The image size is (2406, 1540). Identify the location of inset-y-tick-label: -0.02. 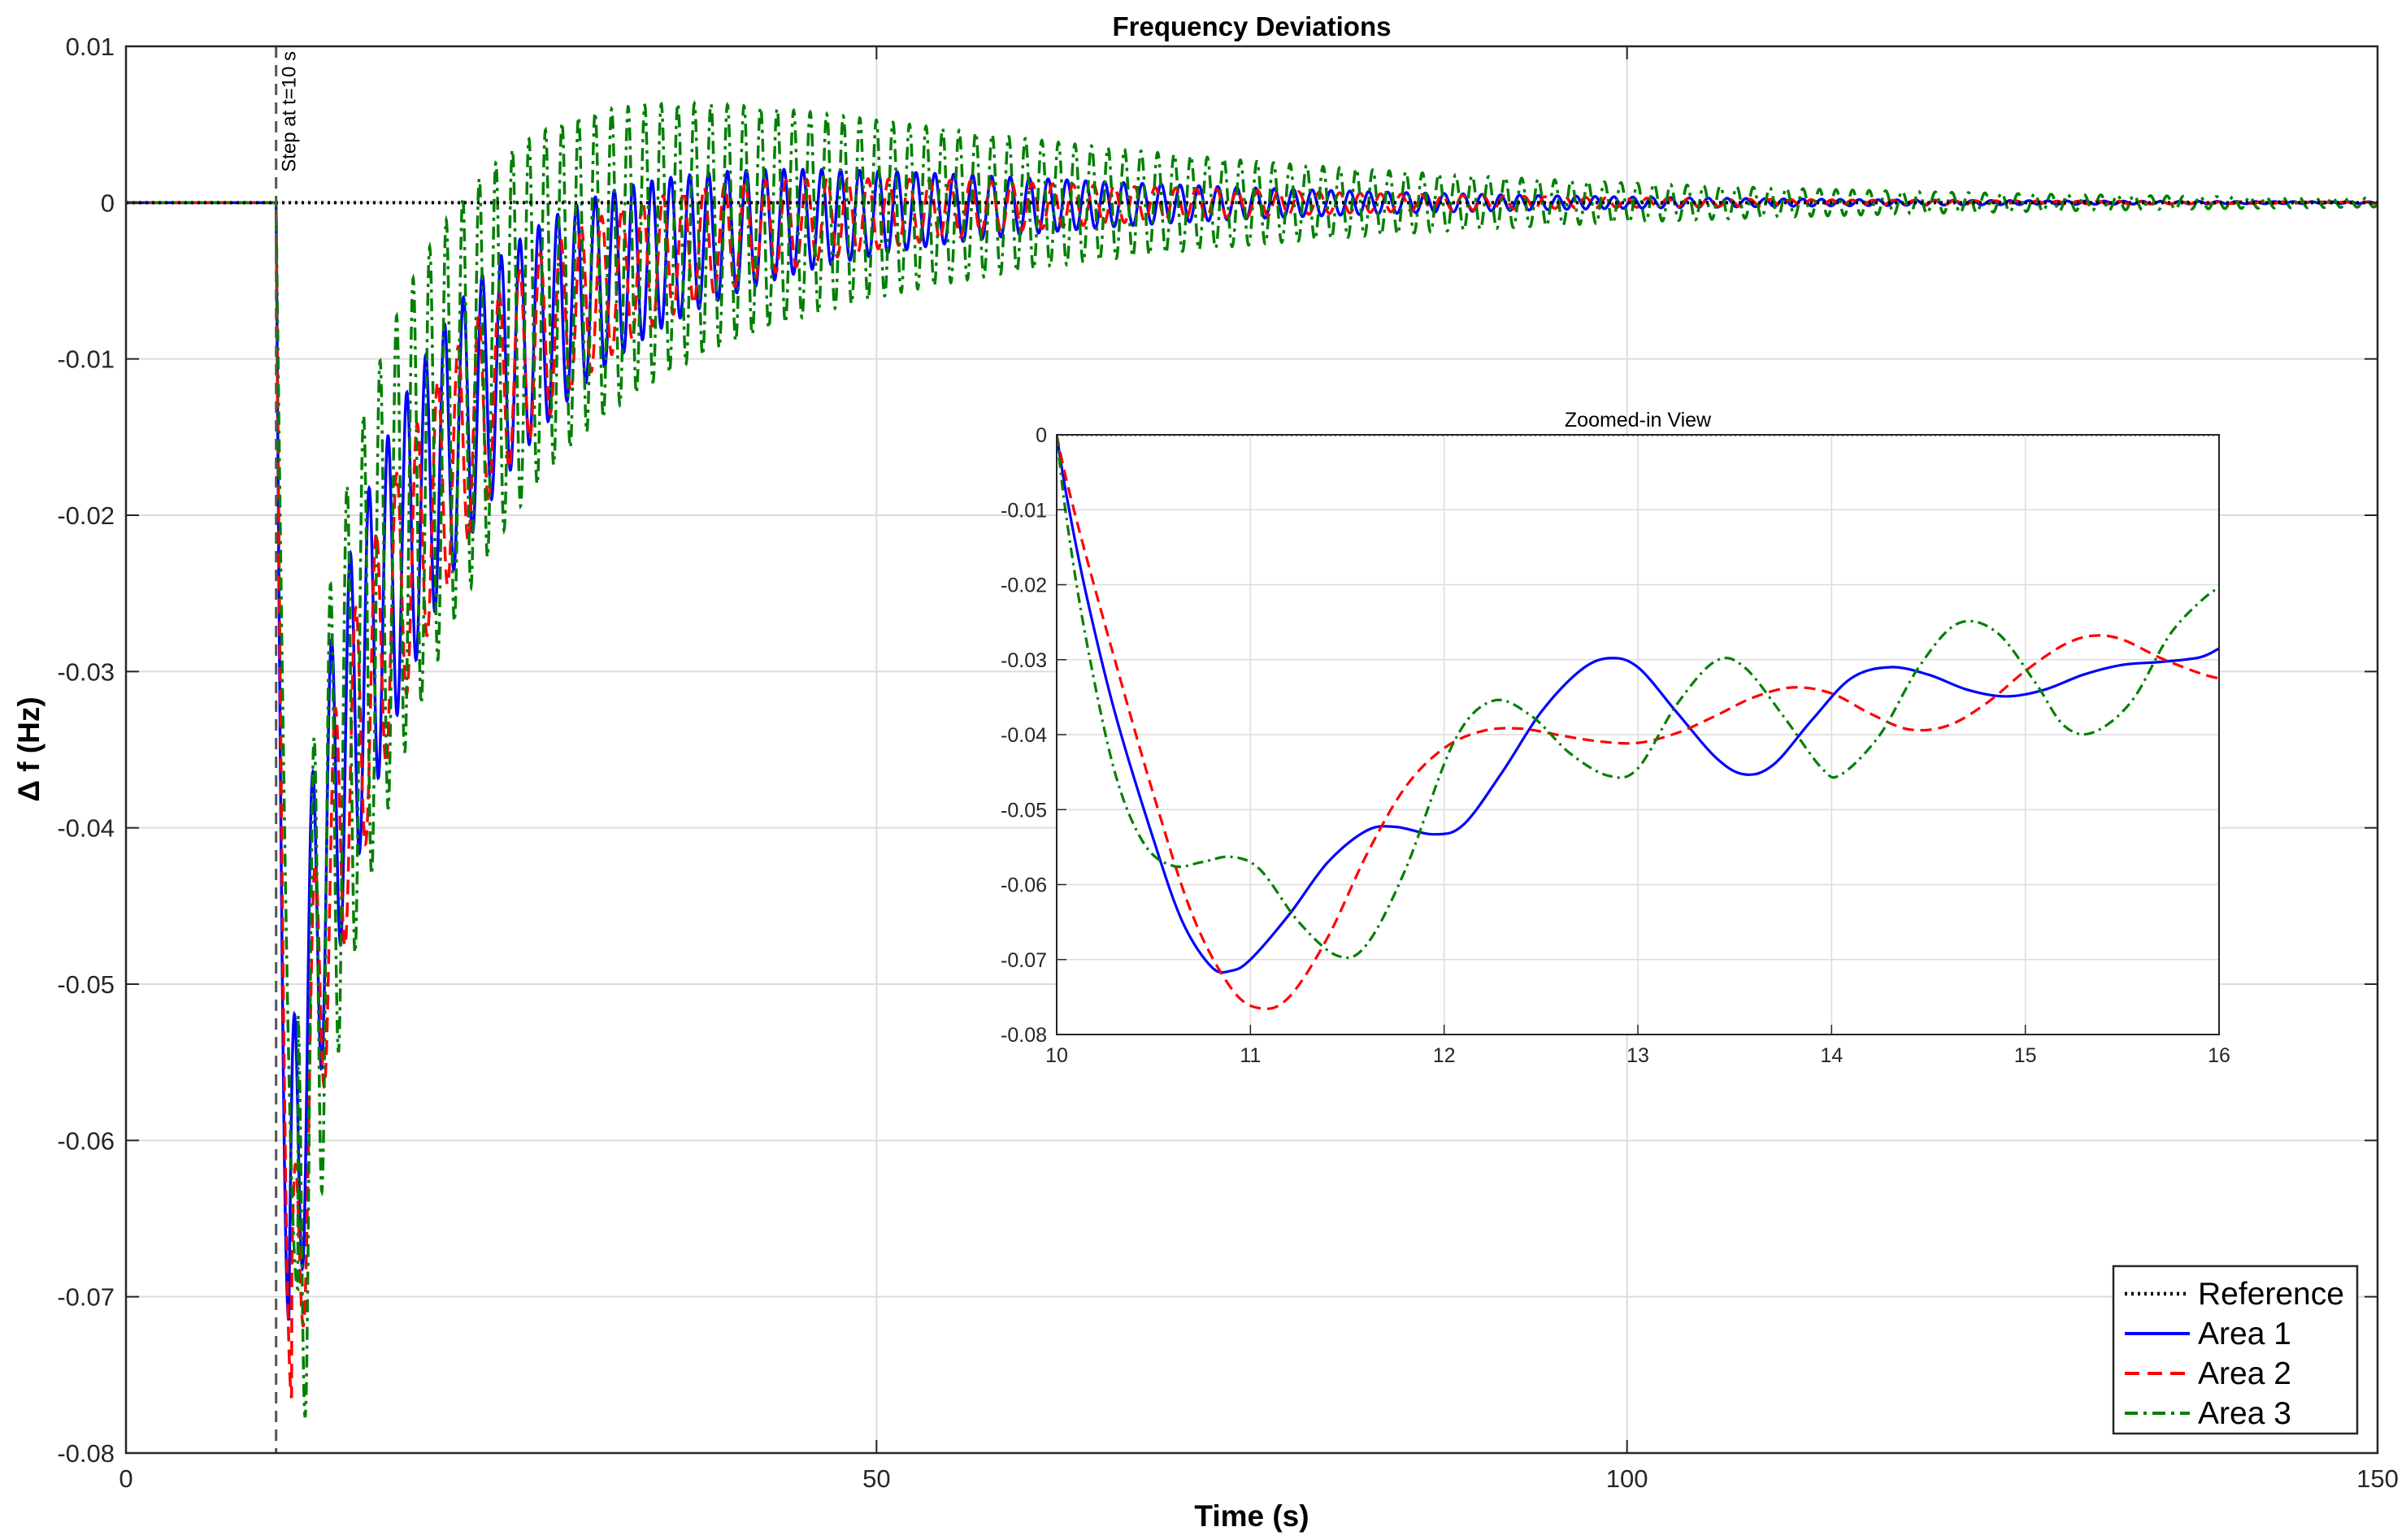
(1024, 586).